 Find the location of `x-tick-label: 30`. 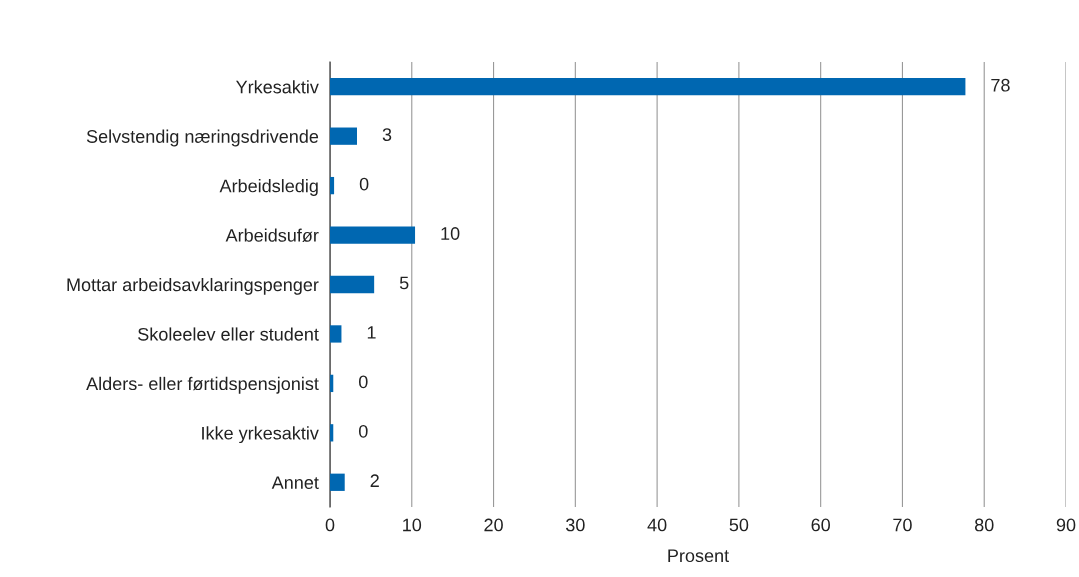

x-tick-label: 30 is located at coordinates (575, 525).